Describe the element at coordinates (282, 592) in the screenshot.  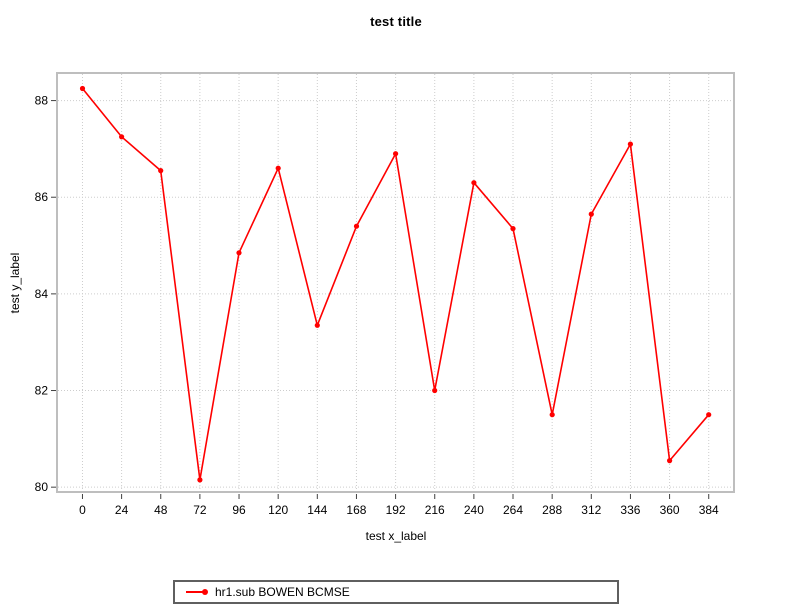
I see `legend-series-label: hr1.sub BOWEN BCMSE` at that location.